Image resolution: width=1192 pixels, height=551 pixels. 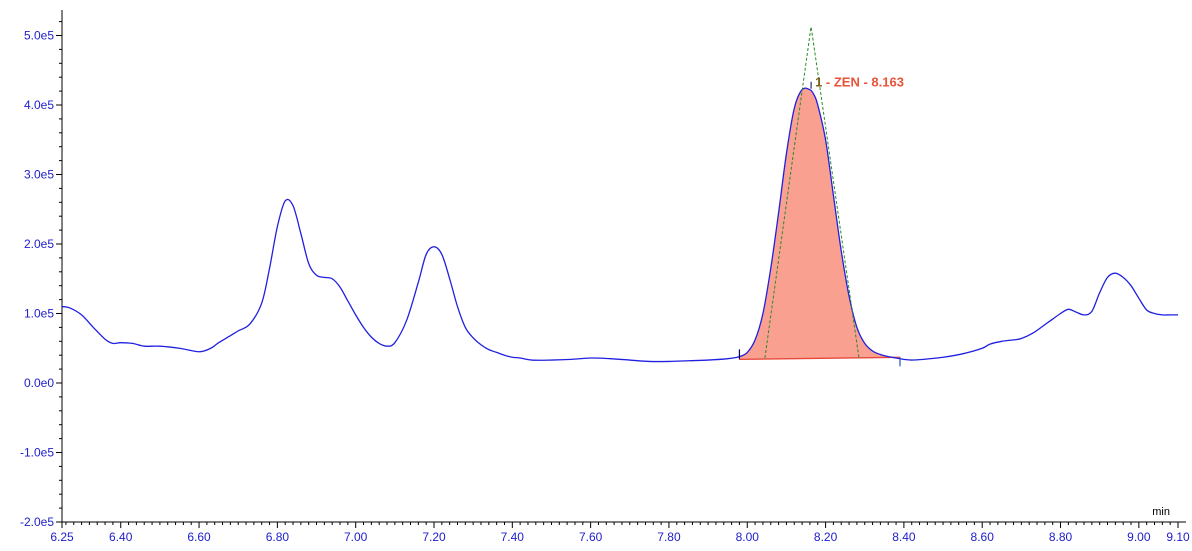 What do you see at coordinates (39, 36) in the screenshot?
I see `y-tick-label: 5.0e5` at bounding box center [39, 36].